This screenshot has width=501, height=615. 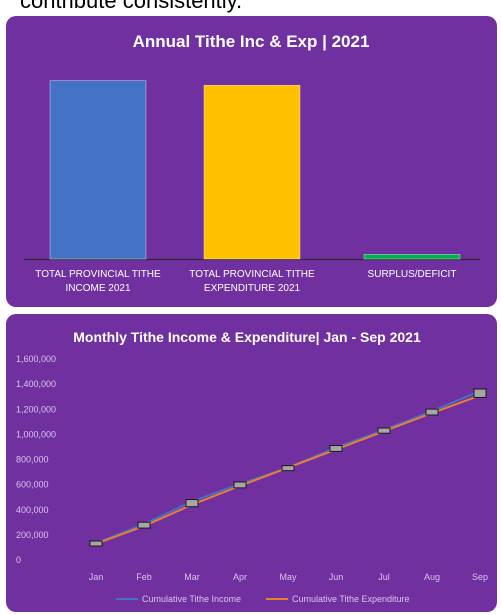 What do you see at coordinates (18, 560) in the screenshot?
I see `y-tick-label-1: 0` at bounding box center [18, 560].